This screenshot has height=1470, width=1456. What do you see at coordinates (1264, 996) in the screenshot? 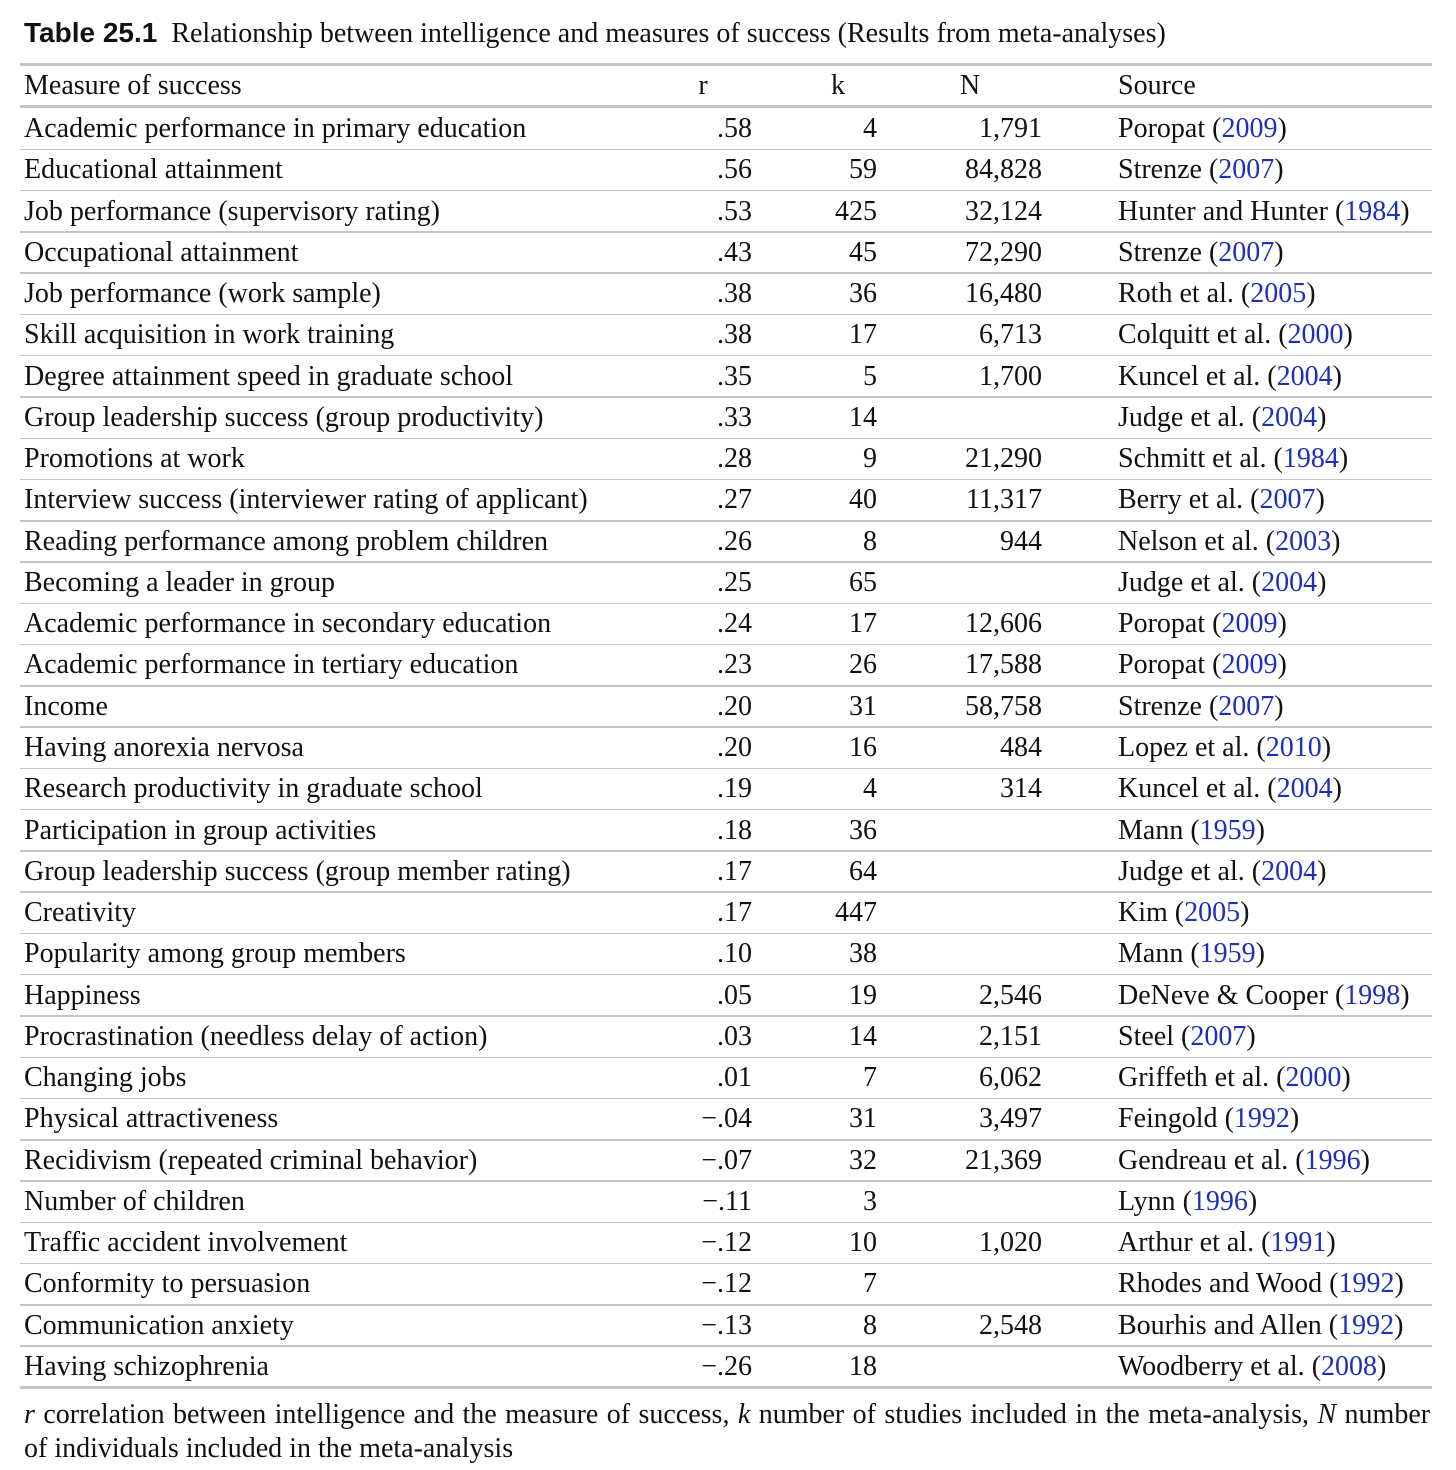
I see `source-cell: DeNeve & Cooper 1998` at bounding box center [1264, 996].